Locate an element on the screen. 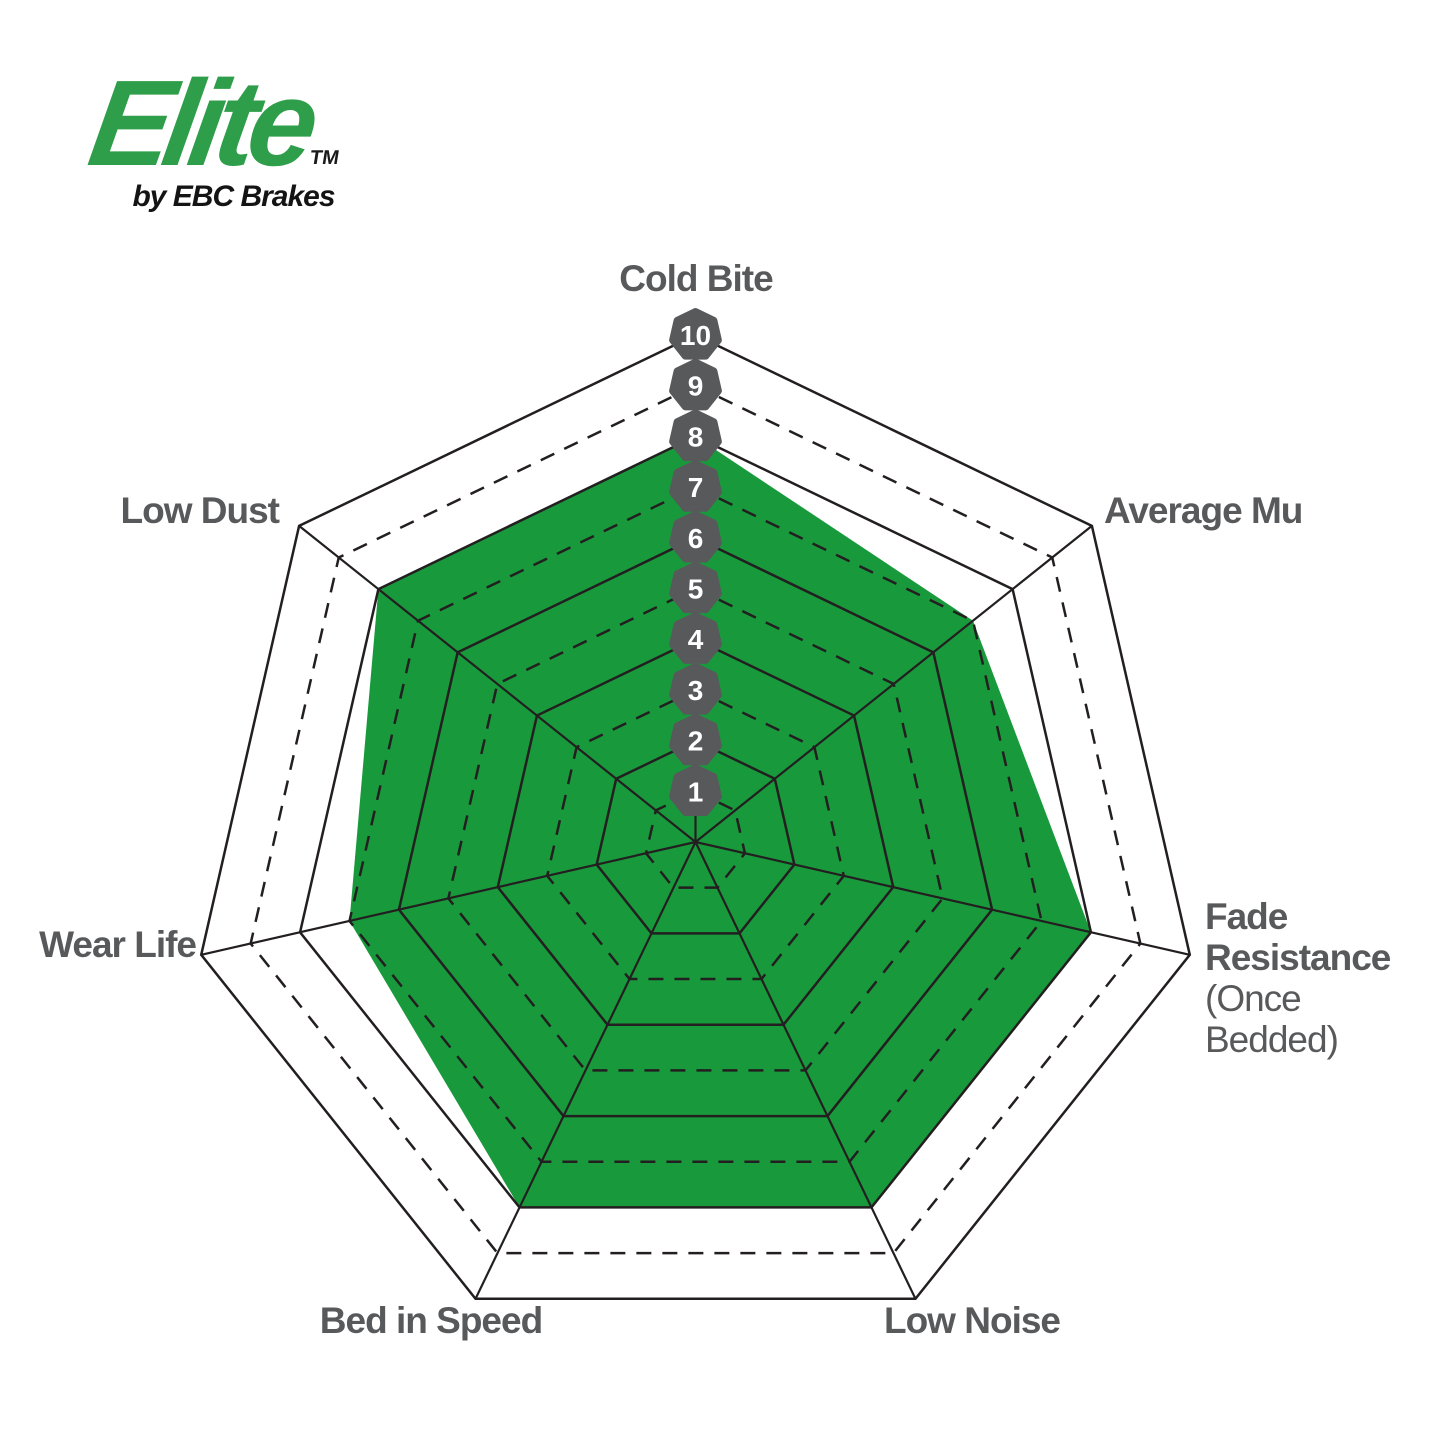 The width and height of the screenshot is (1445, 1445). scale-badge-number: 1 is located at coordinates (696, 791).